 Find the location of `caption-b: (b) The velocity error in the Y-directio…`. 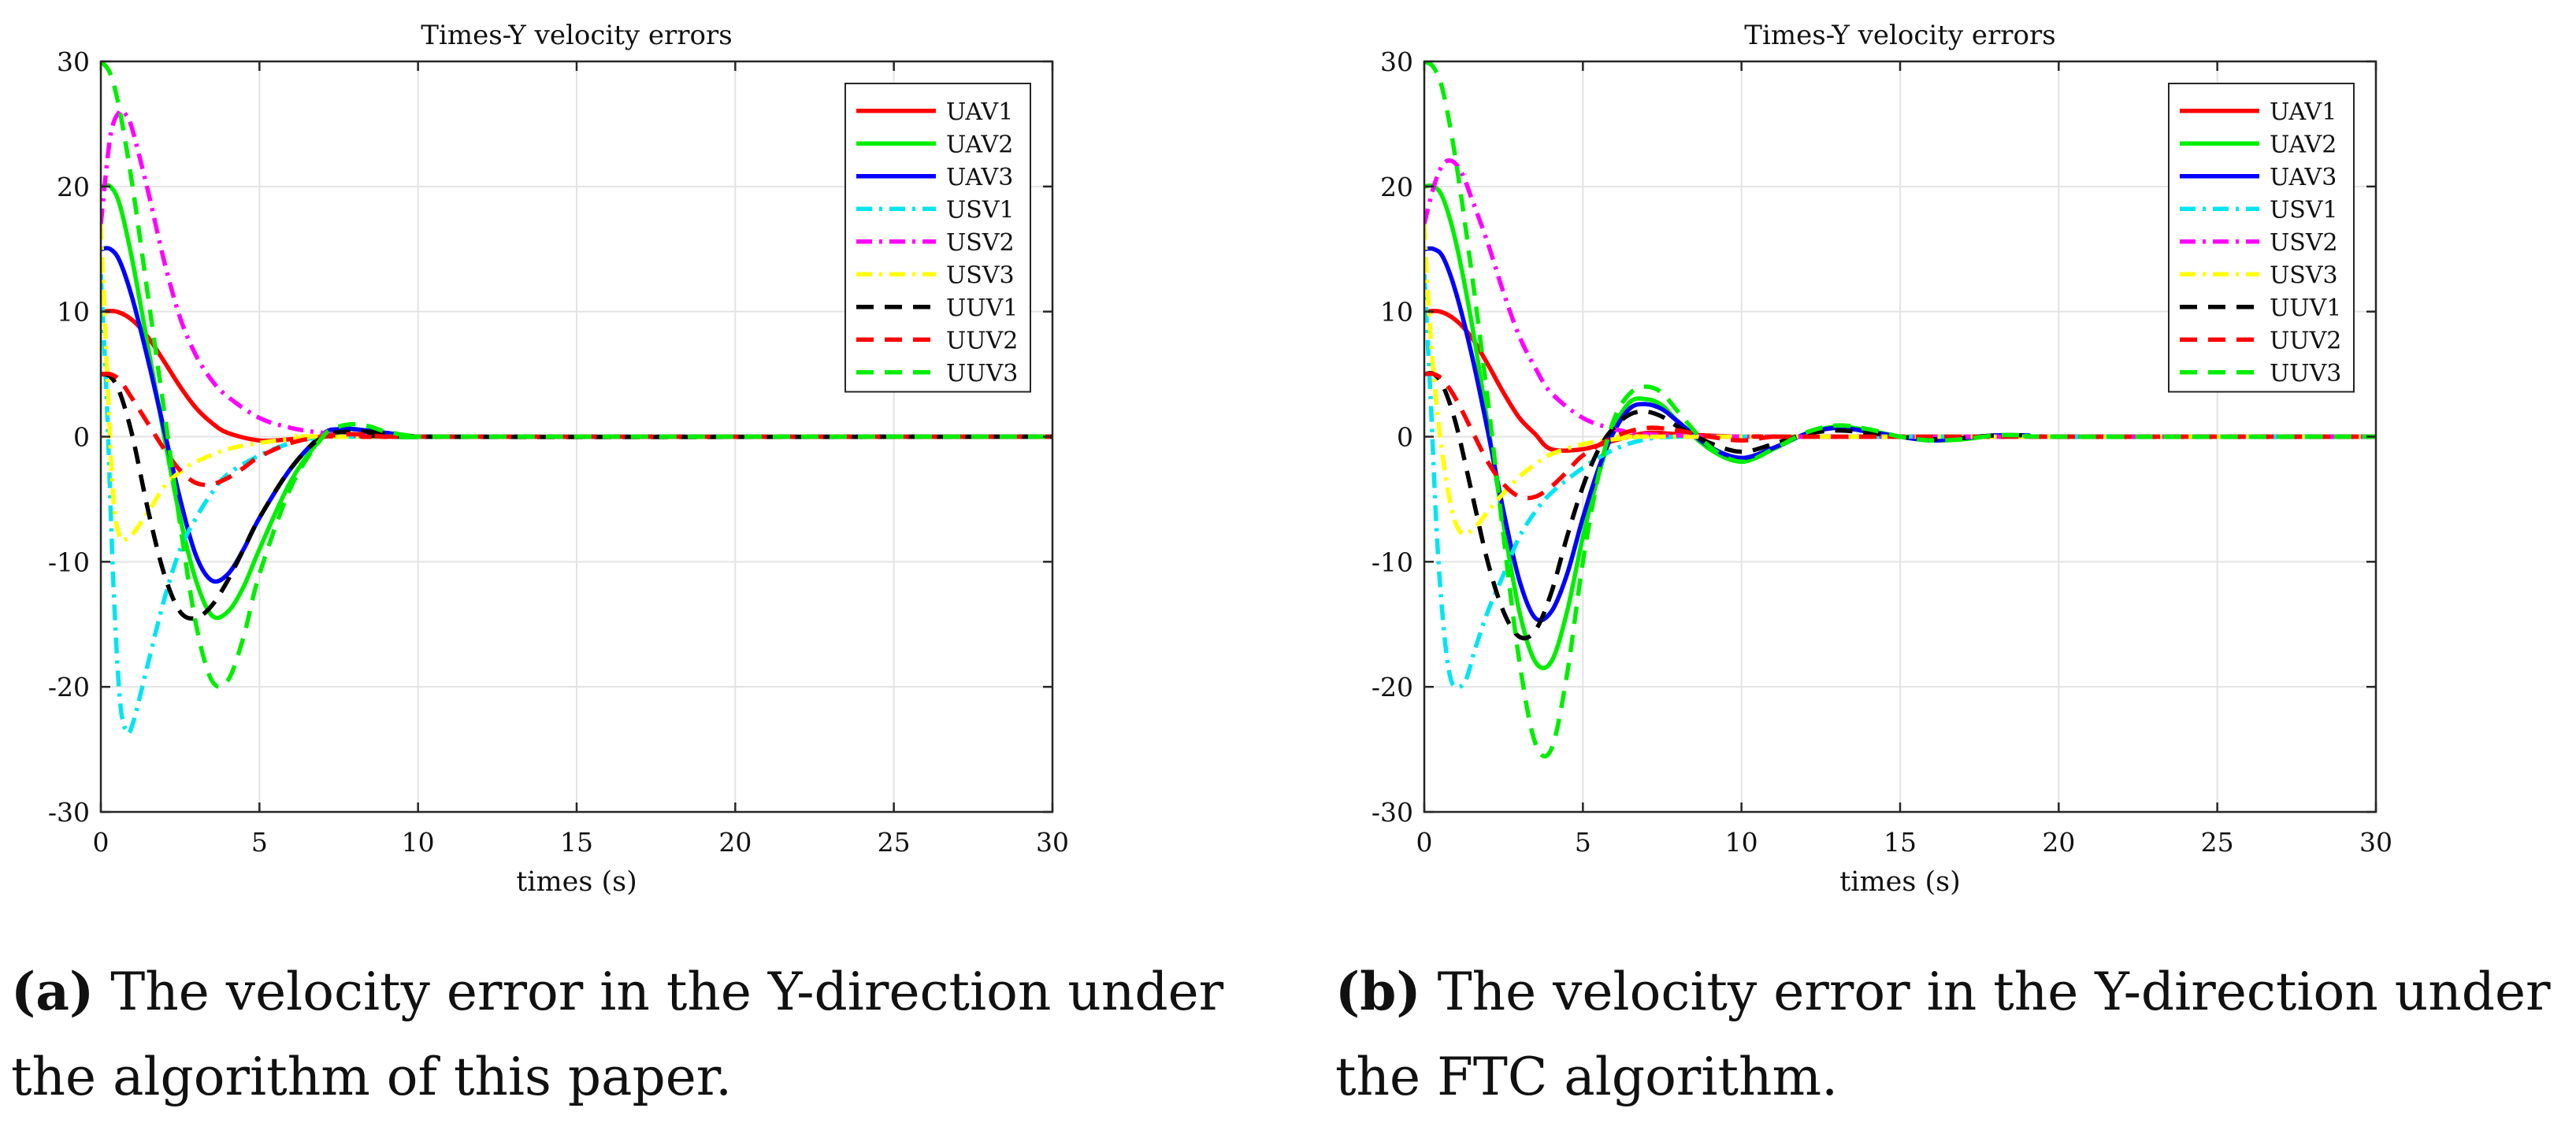

caption-b: (b) The velocity error in the Y-directio… is located at coordinates (1955, 1034).